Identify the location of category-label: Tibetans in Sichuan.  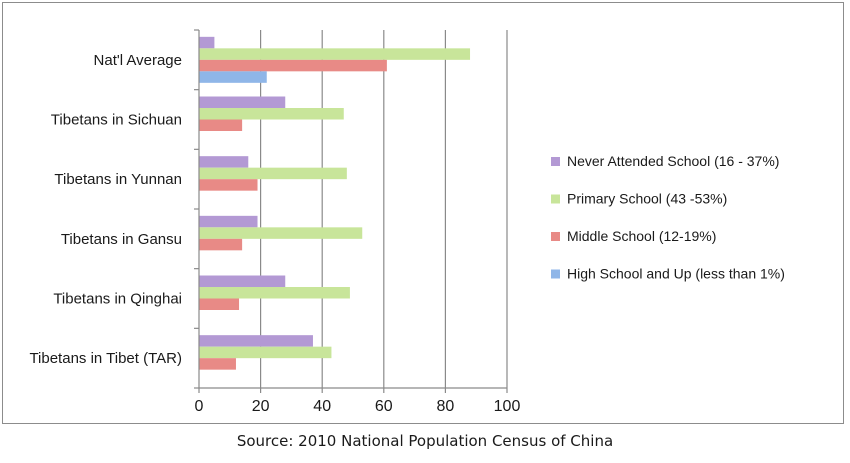
(116, 120).